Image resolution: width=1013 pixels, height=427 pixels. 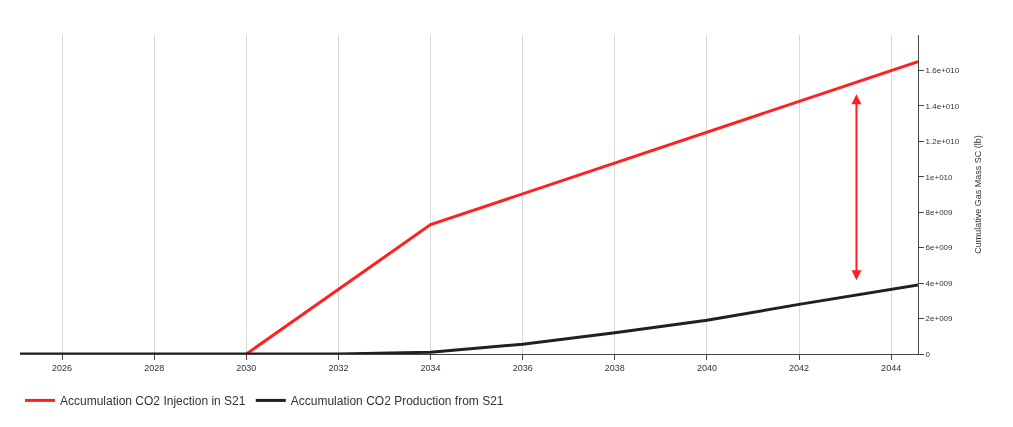 What do you see at coordinates (977, 194) in the screenshot?
I see `y-axis-title: Cumulative Gas Mass SC (lb)` at bounding box center [977, 194].